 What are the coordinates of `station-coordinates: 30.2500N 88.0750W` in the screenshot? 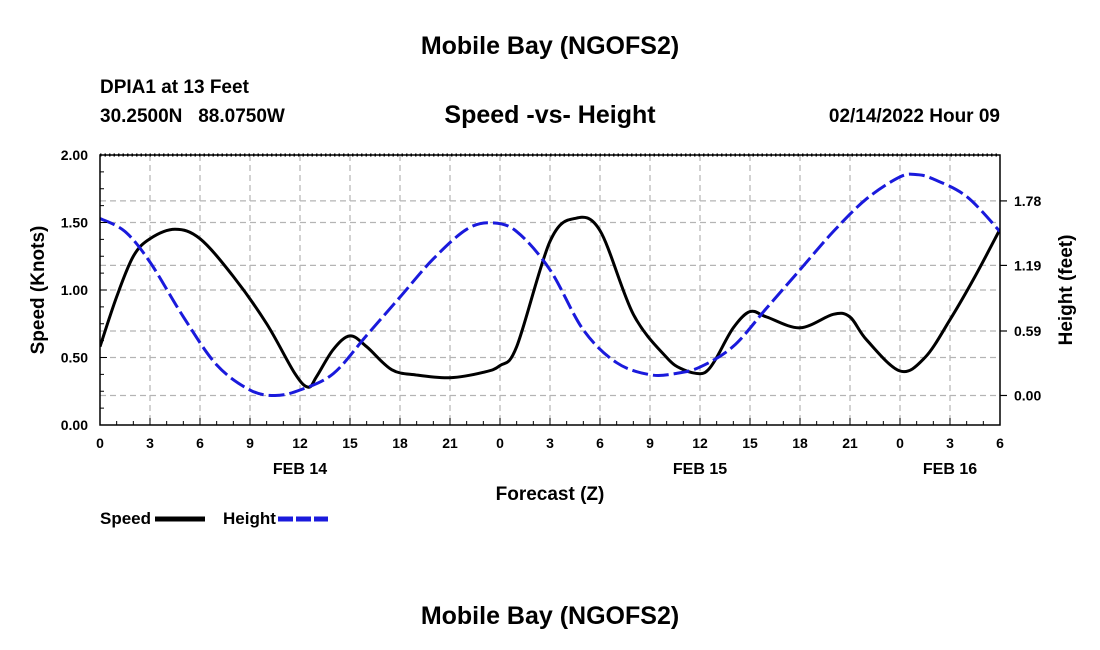 It's located at (192, 116).